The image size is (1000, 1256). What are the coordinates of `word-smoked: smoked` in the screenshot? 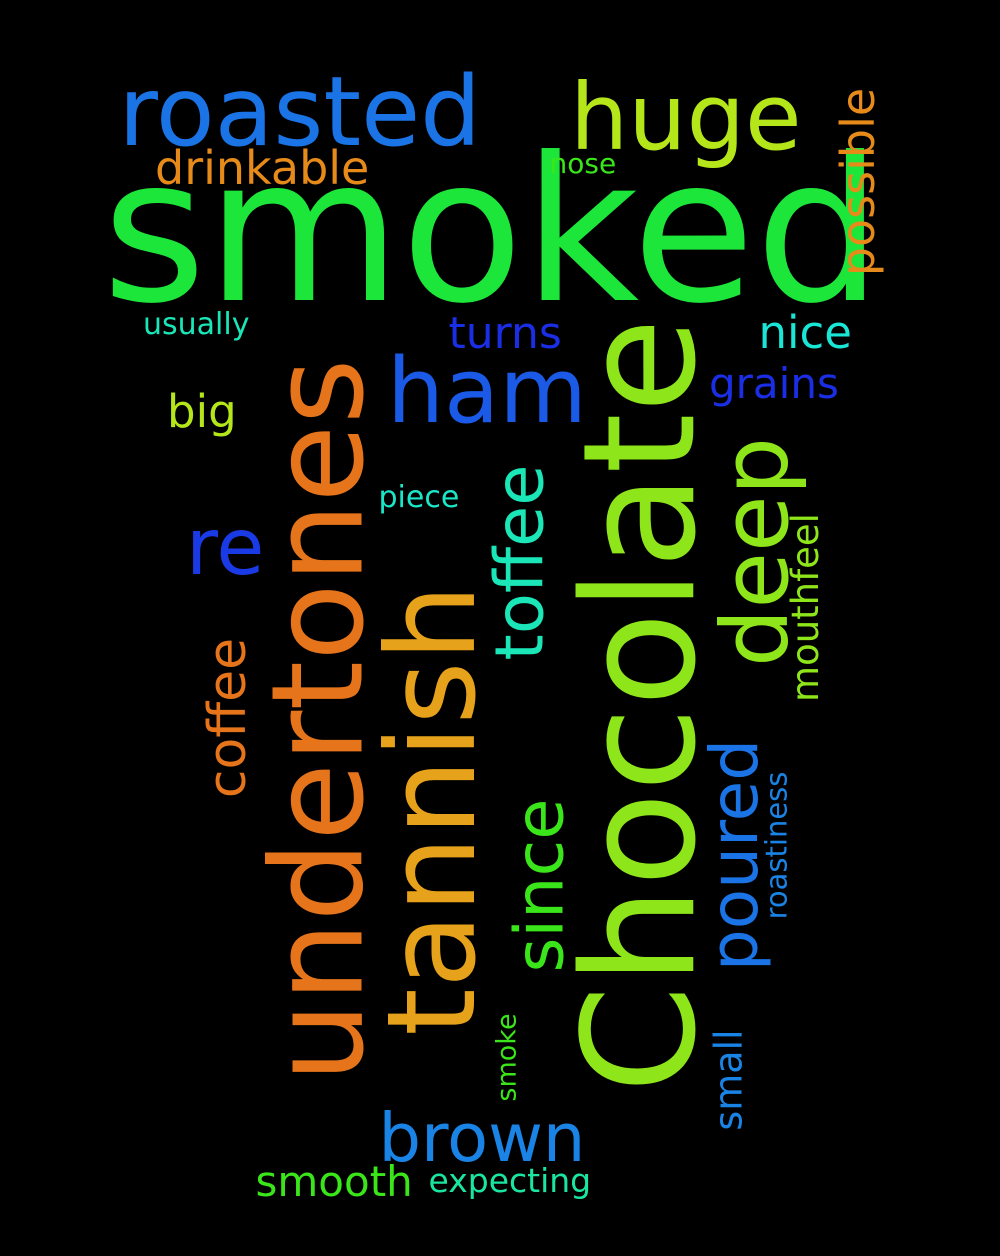 It's located at (492, 231).